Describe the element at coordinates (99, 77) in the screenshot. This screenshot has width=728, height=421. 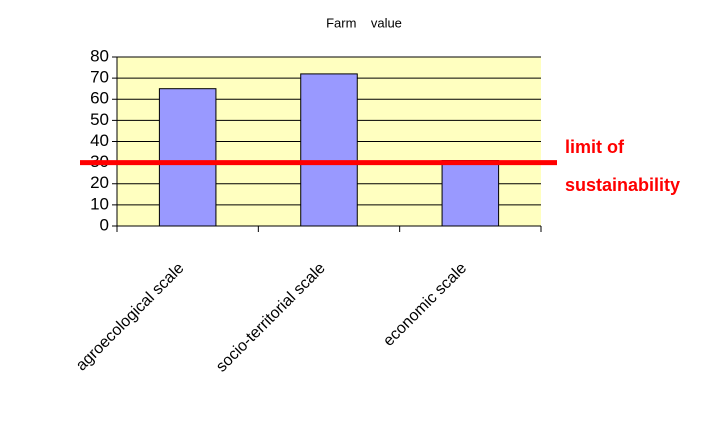
I see `y-tick-label: 70` at that location.